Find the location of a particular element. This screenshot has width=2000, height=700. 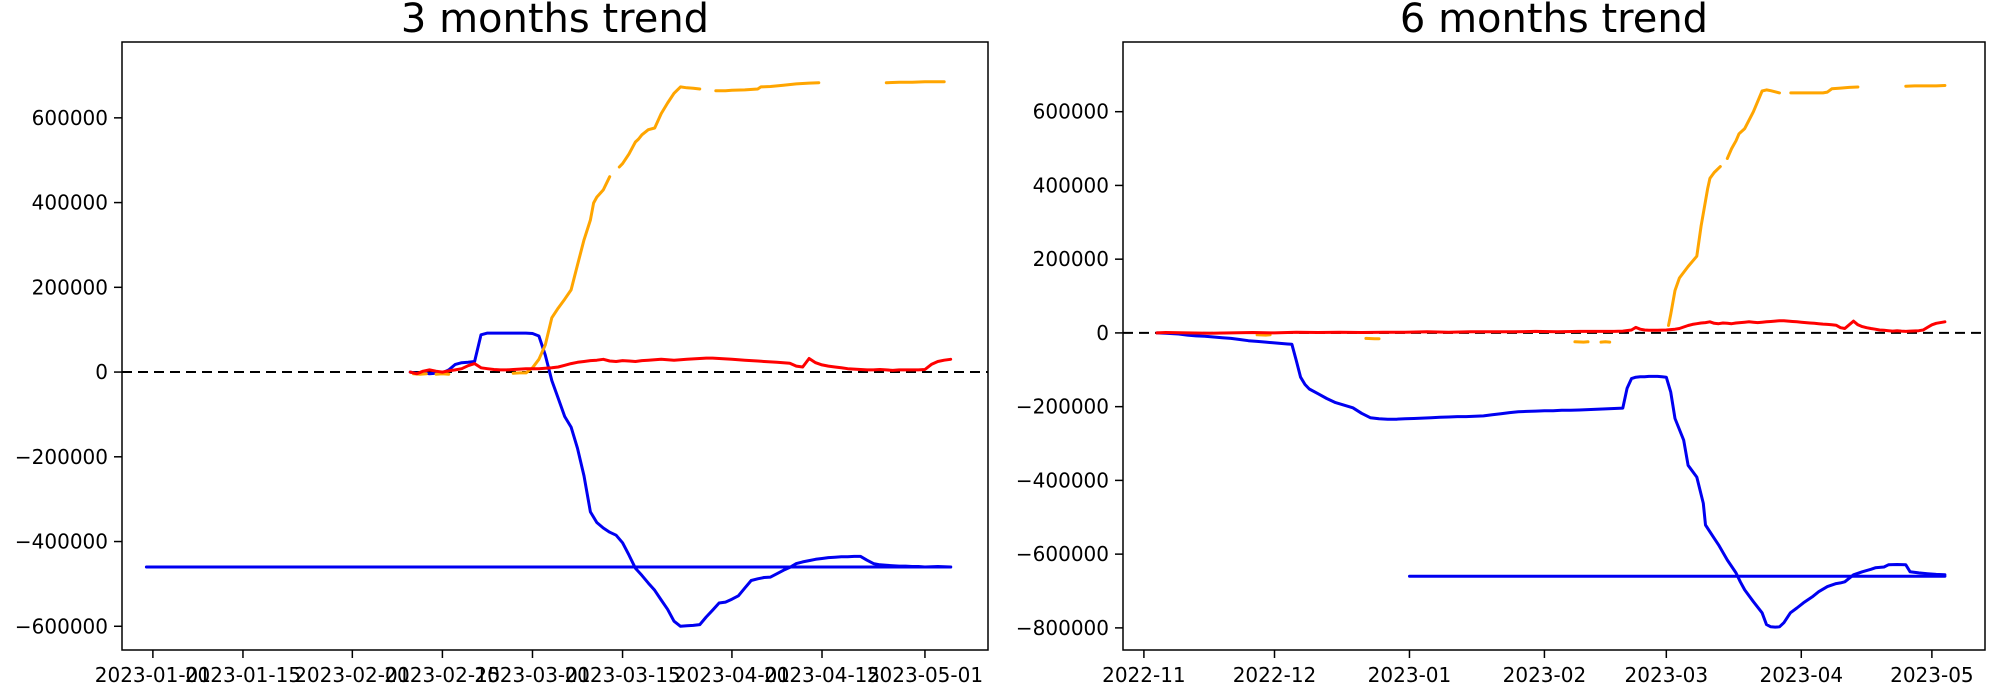

x-tick-label: 2023-01-15 is located at coordinates (243, 675).